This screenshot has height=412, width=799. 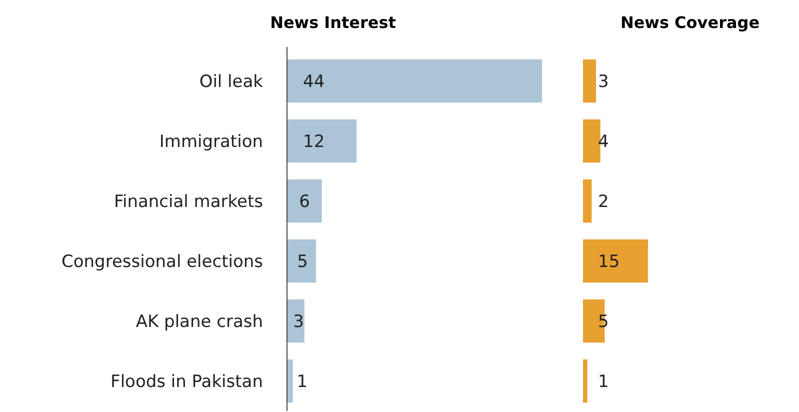 What do you see at coordinates (690, 22) in the screenshot?
I see `text: News Coverage` at bounding box center [690, 22].